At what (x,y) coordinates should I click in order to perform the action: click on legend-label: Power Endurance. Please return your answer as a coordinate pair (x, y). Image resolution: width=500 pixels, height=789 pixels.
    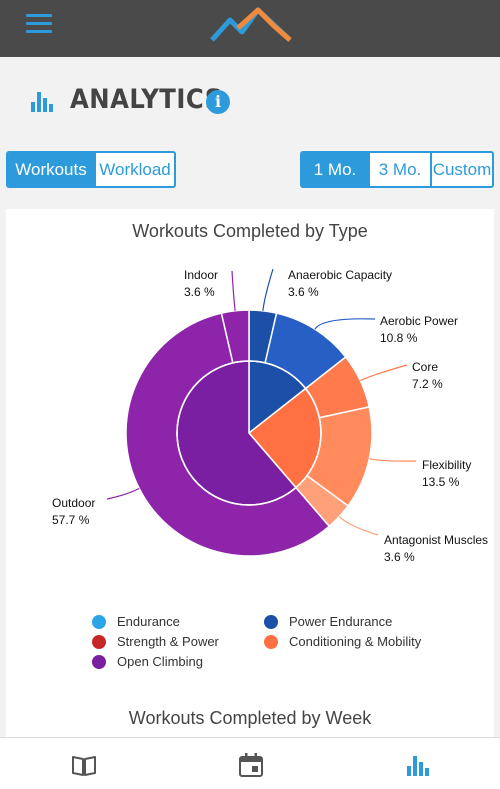
    Looking at the image, I should click on (341, 621).